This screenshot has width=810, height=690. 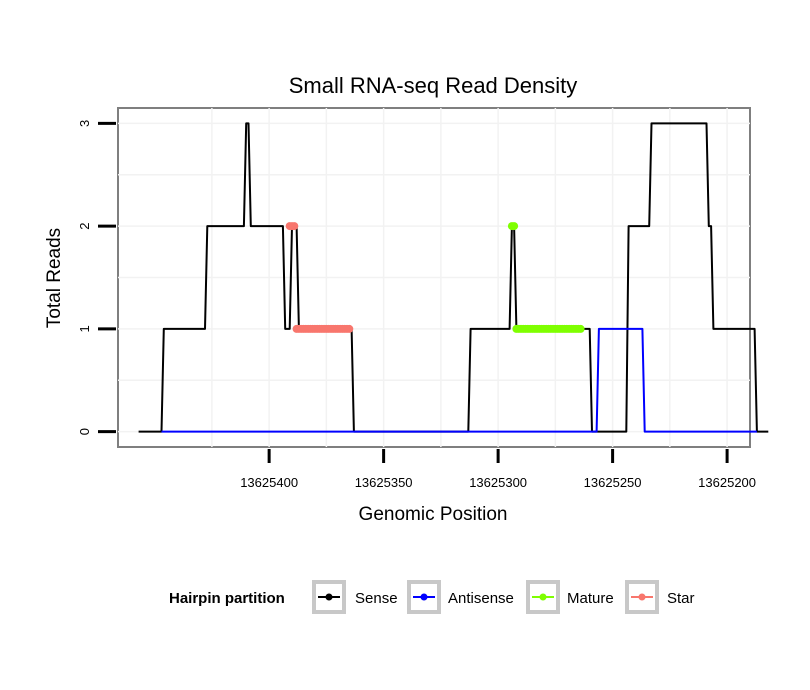 What do you see at coordinates (84, 123) in the screenshot?
I see `y-tick-label: 3` at bounding box center [84, 123].